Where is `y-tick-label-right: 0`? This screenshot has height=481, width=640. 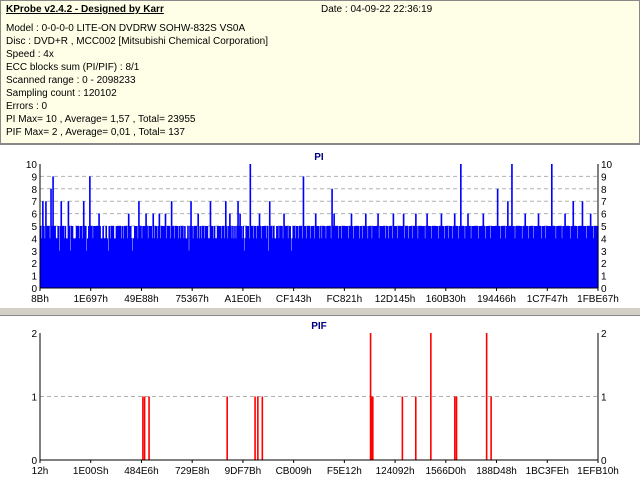
y-tick-label-right: 0 is located at coordinates (604, 461).